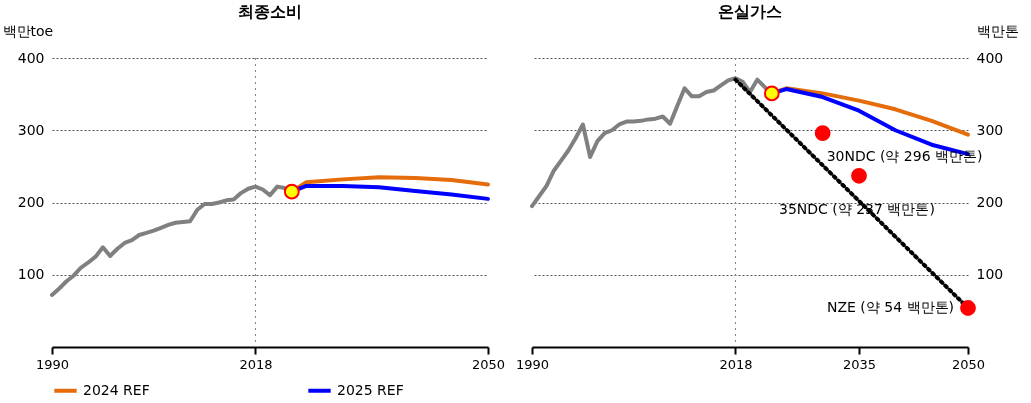 This screenshot has height=403, width=1031. What do you see at coordinates (116, 389) in the screenshot?
I see `legend-label: 2024 REF` at bounding box center [116, 389].